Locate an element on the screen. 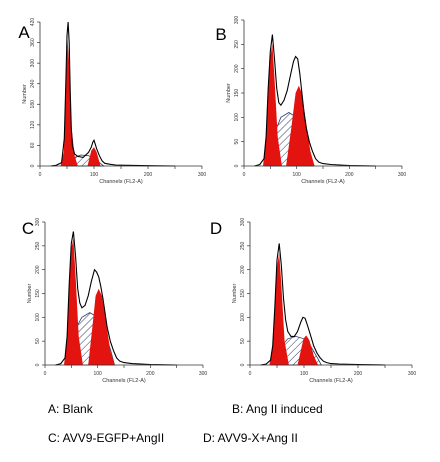  panel-d-y-tick-label: 100 is located at coordinates (243, 317).